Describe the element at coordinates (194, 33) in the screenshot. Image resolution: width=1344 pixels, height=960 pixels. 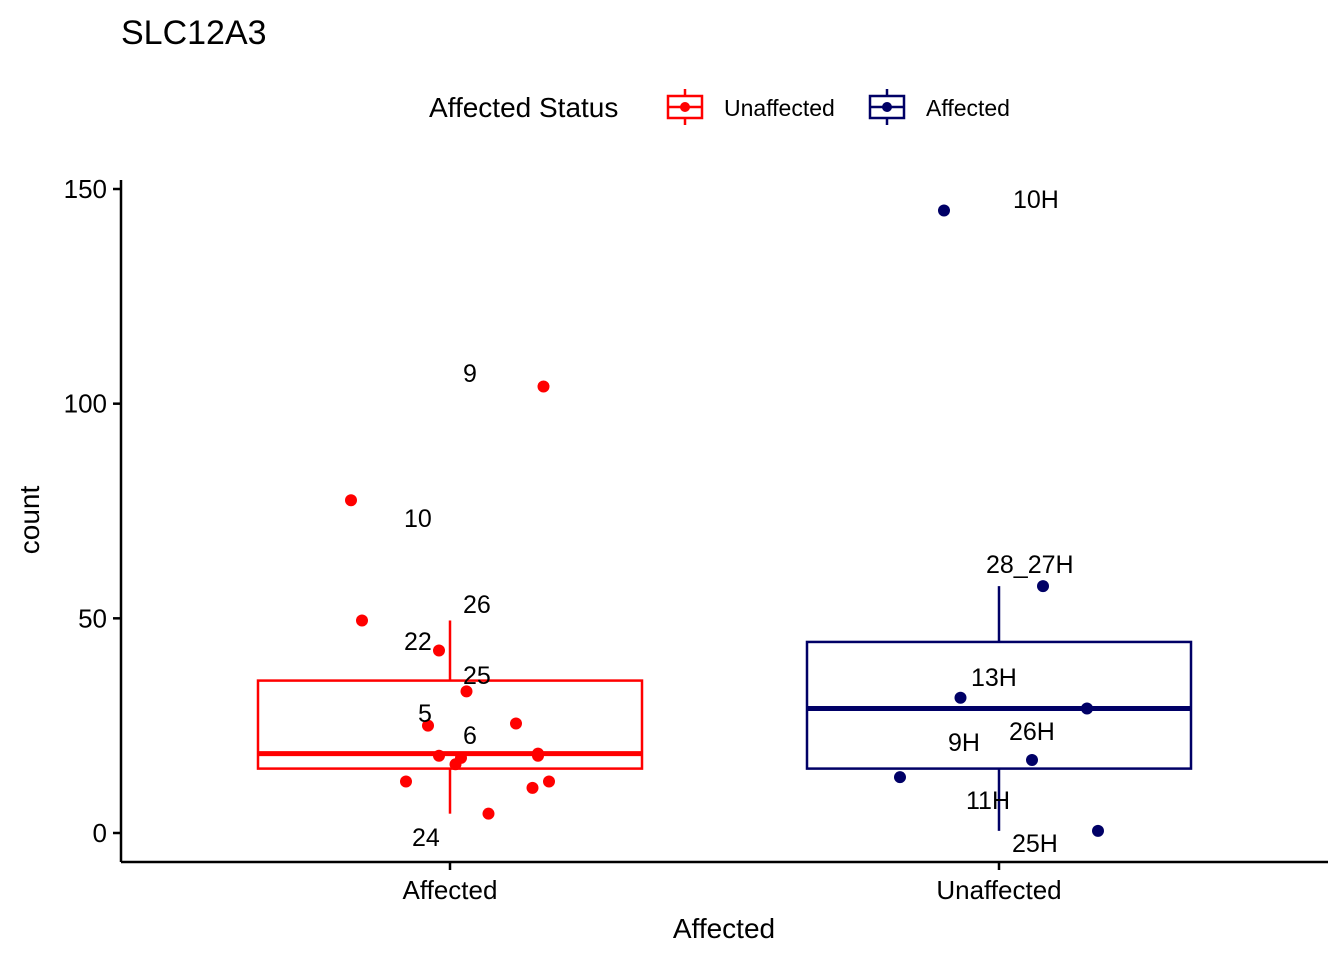
I see `chart-title: SLC12A3` at that location.